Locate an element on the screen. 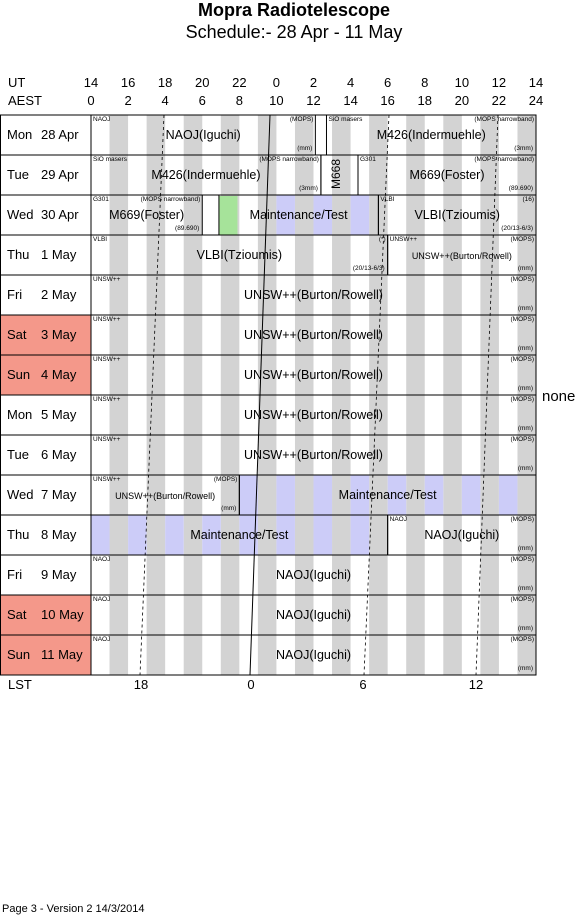 The image size is (588, 919). day-label: Thu 8 May is located at coordinates (45, 535).